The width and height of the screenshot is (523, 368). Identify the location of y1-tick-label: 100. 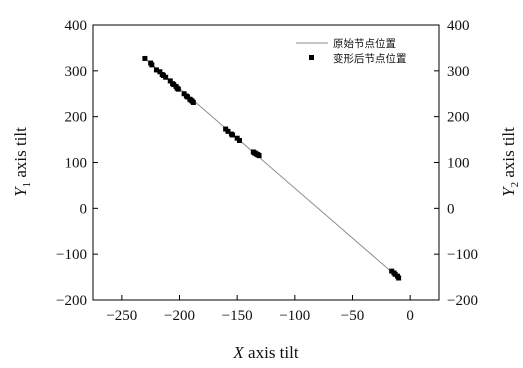
(76, 164).